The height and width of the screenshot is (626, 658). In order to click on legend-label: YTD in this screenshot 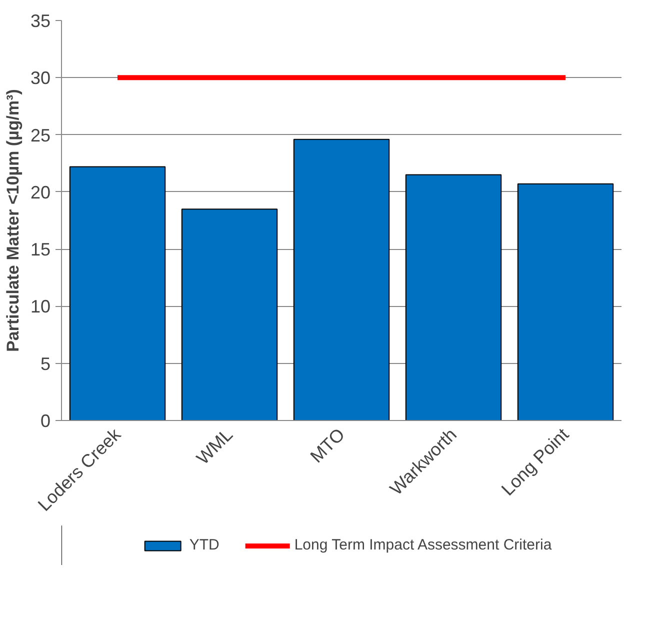, I will do `click(204, 545)`.